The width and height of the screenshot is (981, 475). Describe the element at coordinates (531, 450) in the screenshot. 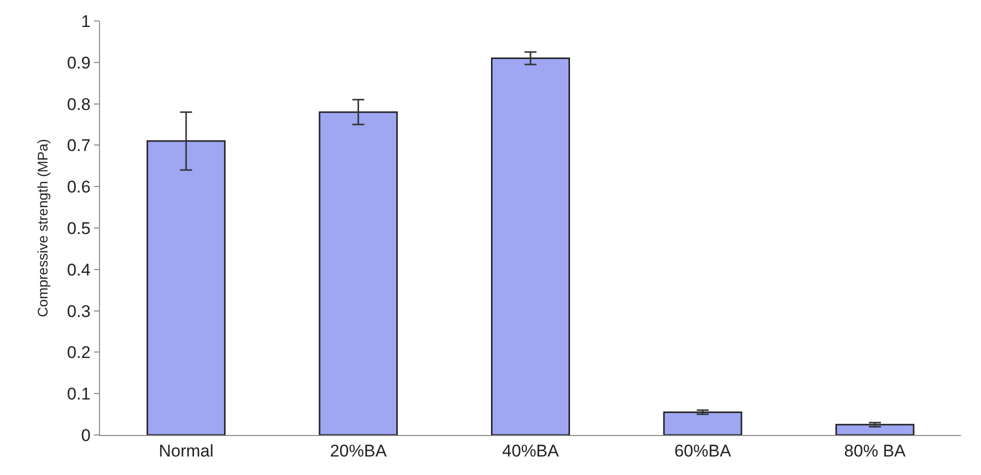

I see `x-tick-label: 40%BA` at that location.